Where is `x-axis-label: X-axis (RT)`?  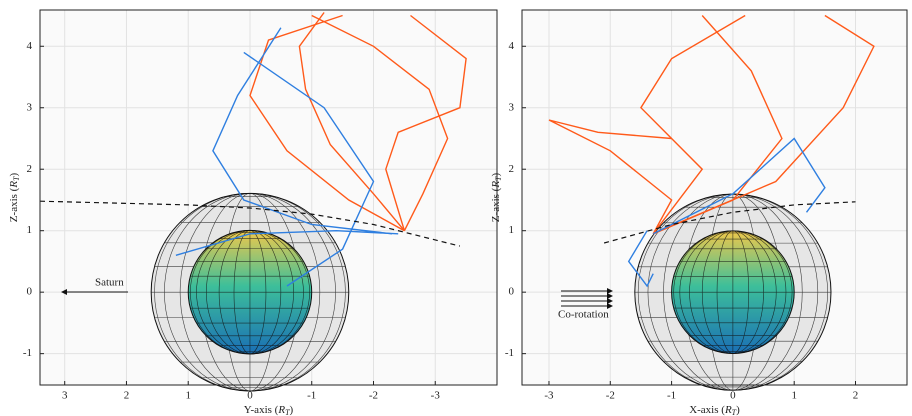 x-axis-label: X-axis (RT) is located at coordinates (714, 410).